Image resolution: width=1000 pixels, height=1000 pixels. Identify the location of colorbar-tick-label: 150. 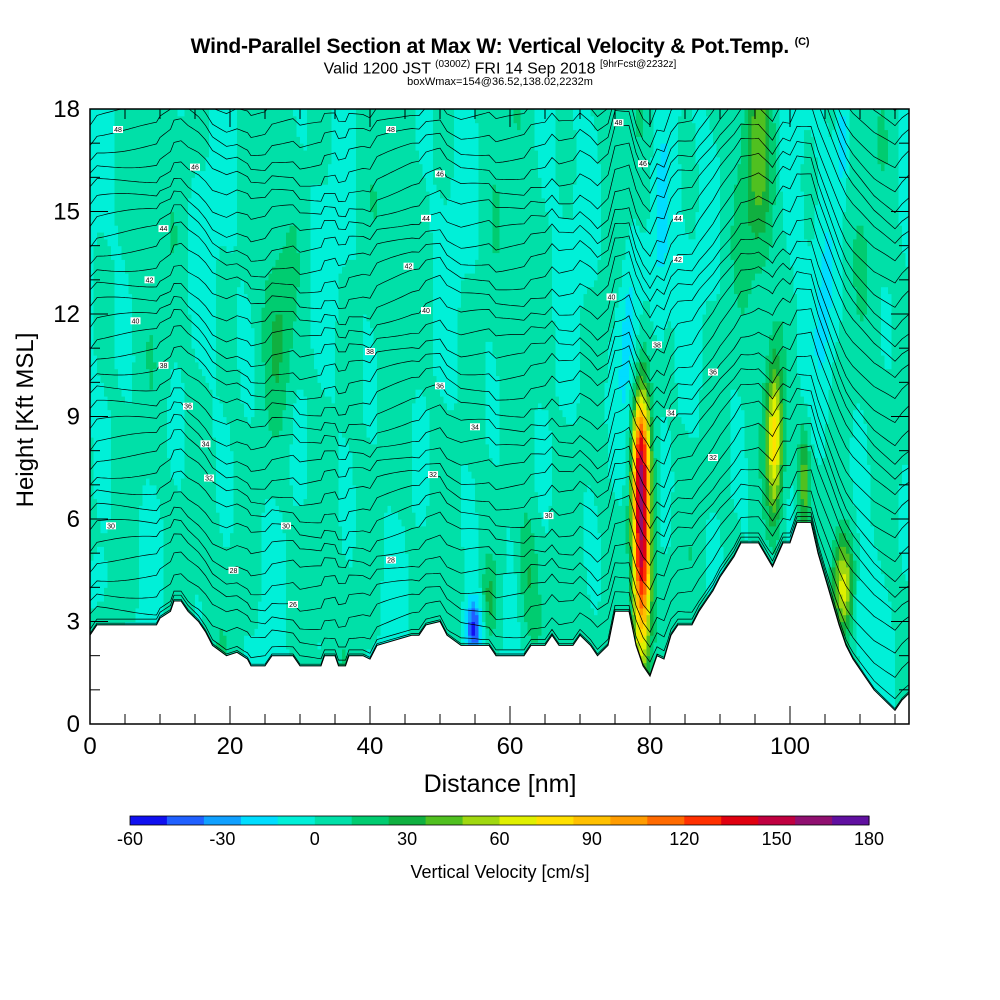
(777, 839).